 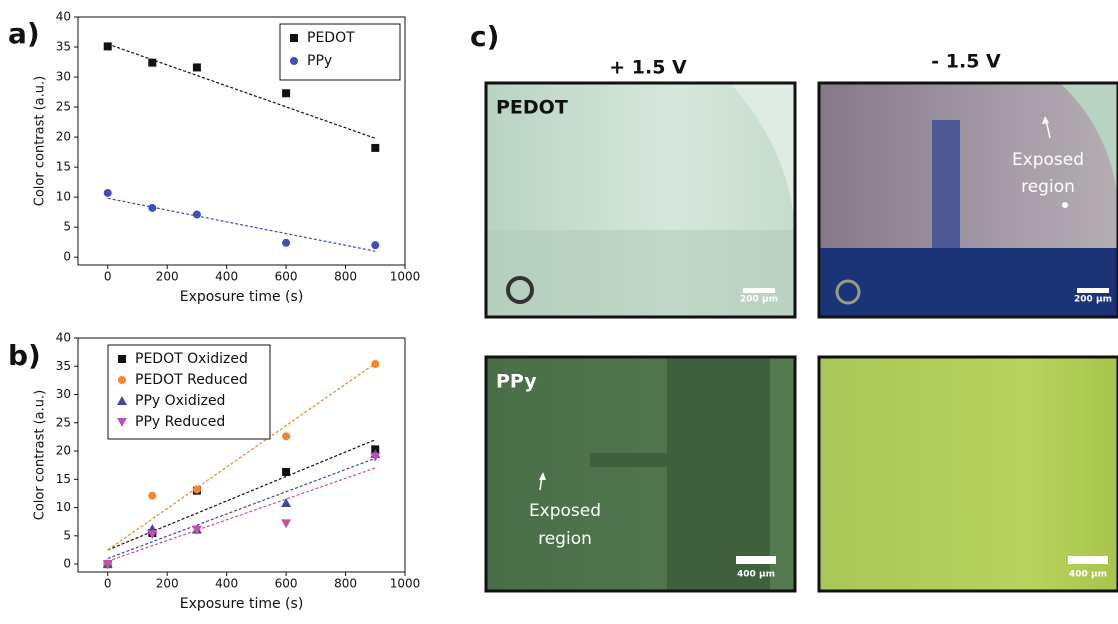 I want to click on row-label: PPy, so click(x=516, y=382).